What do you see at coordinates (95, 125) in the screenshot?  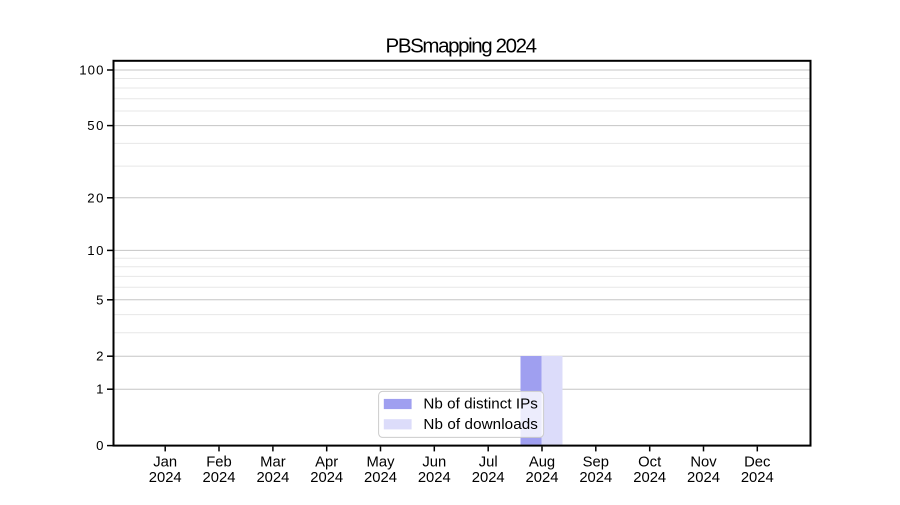 I see `svg-text: 50` at bounding box center [95, 125].